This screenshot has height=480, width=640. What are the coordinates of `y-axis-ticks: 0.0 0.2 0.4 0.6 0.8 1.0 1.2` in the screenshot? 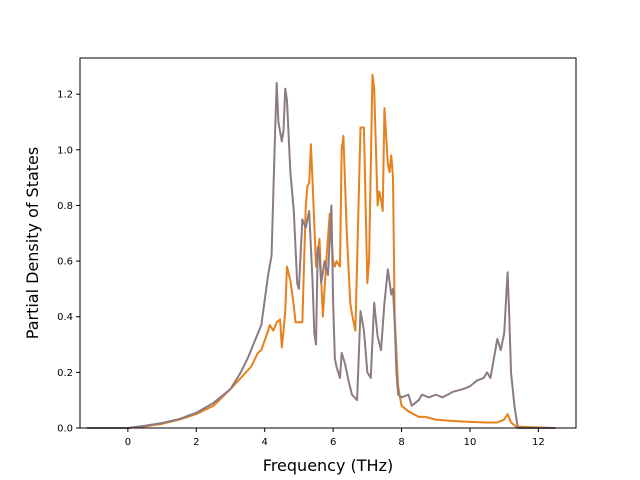 It's located at (68, 262).